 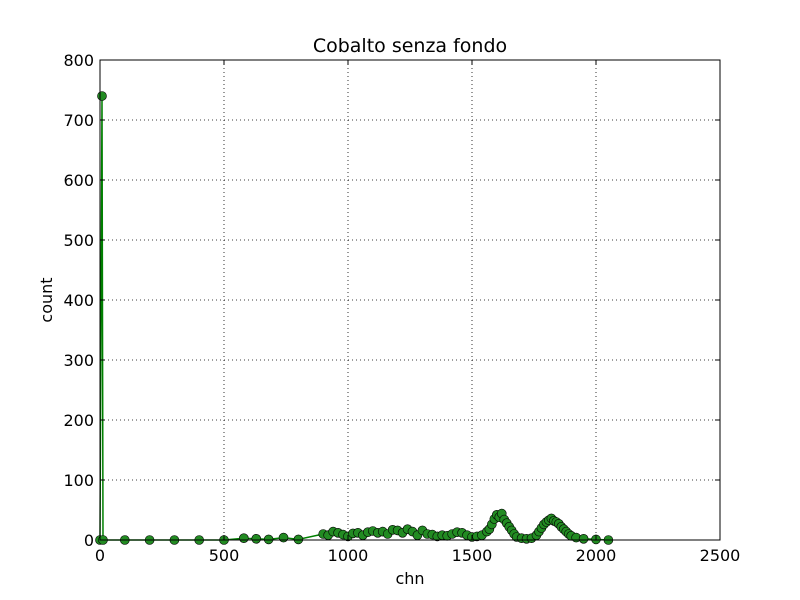 I want to click on x-tick-label: 1000, so click(x=348, y=555).